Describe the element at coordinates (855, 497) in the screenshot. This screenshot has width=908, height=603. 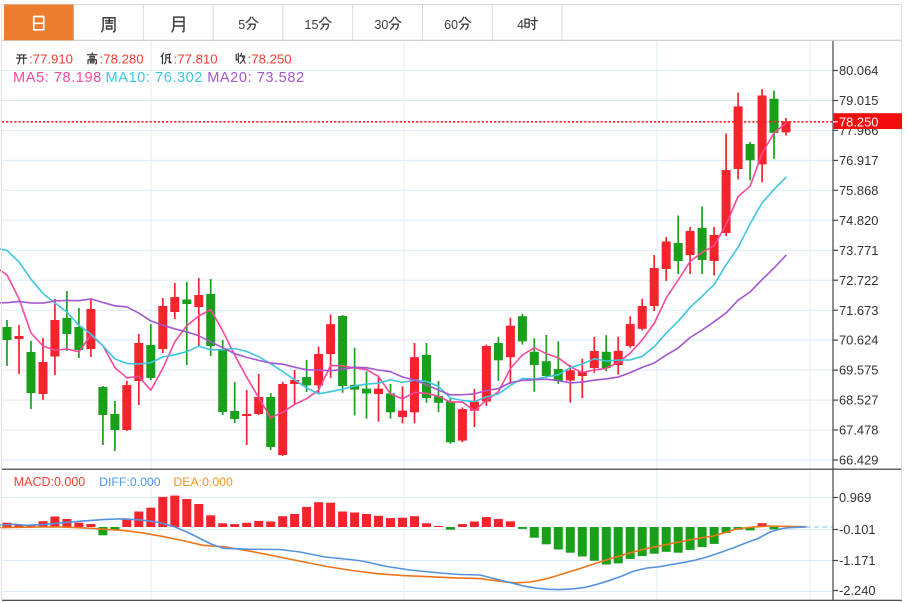
I see `svg-text: 0.969` at that location.